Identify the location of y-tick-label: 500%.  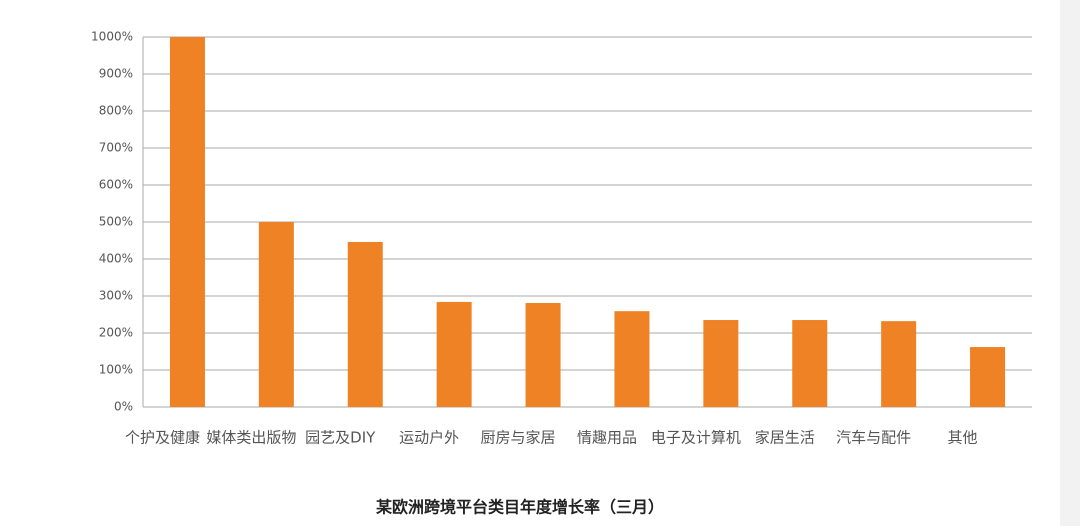
(116, 222).